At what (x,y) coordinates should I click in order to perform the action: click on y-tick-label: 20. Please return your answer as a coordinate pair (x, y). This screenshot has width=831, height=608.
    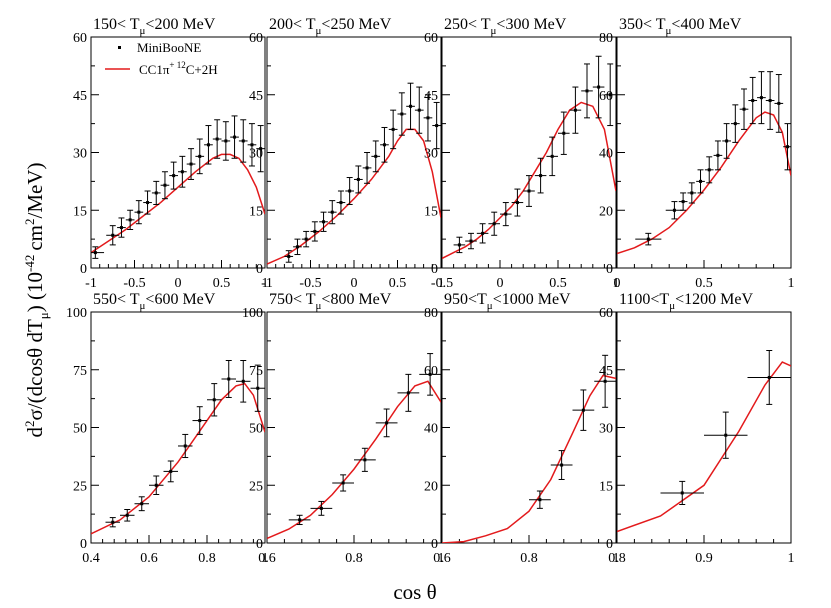
    Looking at the image, I should click on (606, 211).